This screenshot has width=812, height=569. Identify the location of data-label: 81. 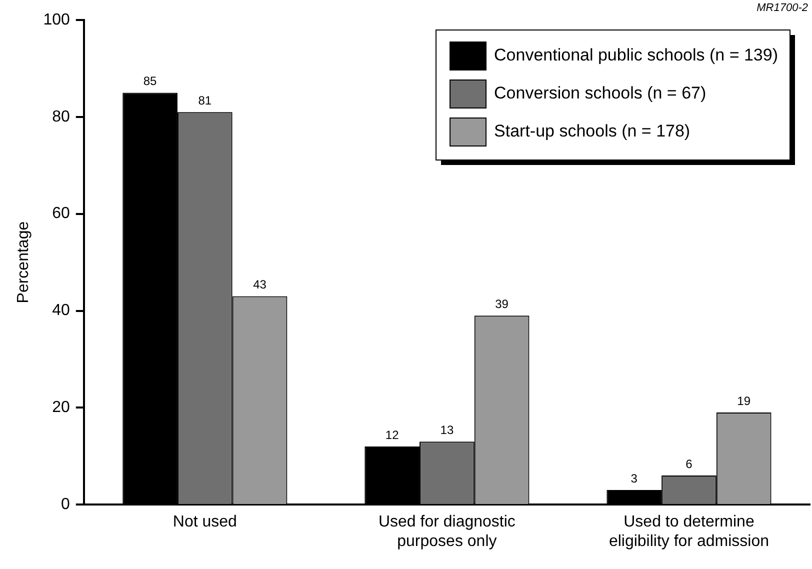
(205, 100).